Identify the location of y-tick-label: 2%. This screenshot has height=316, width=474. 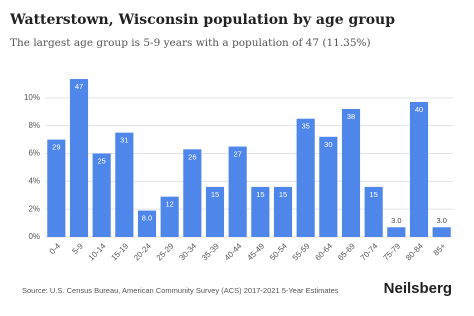
(34, 208).